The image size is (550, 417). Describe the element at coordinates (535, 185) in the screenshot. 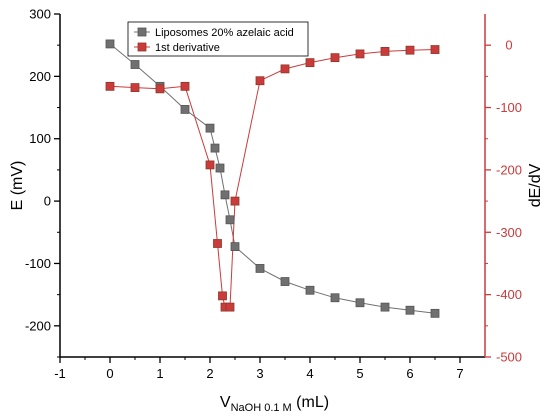

I see `right-y-axis-title: dE/dV` at that location.